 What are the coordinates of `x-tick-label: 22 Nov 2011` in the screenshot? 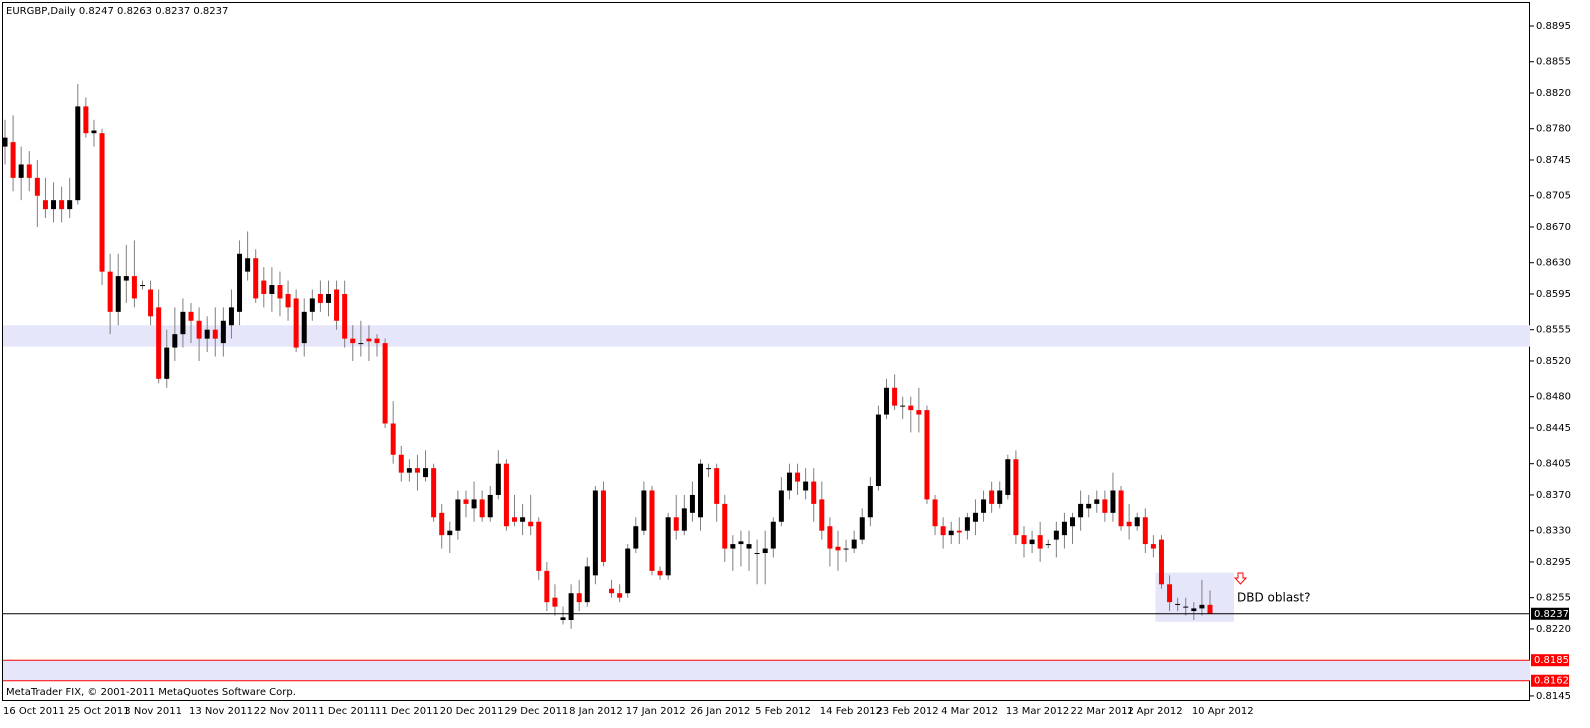 It's located at (286, 711).